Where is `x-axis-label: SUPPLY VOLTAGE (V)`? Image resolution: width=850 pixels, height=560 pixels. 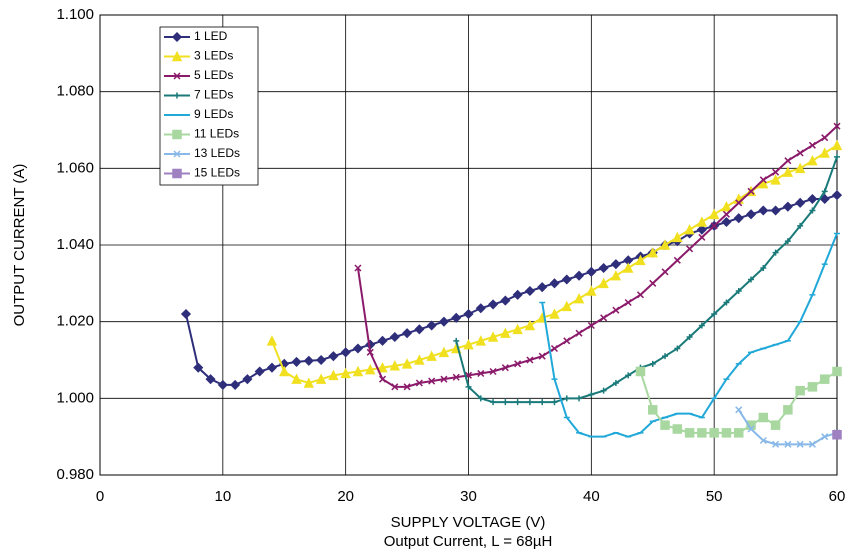
x-axis-label: SUPPLY VOLTAGE (V) is located at coordinates (468, 522).